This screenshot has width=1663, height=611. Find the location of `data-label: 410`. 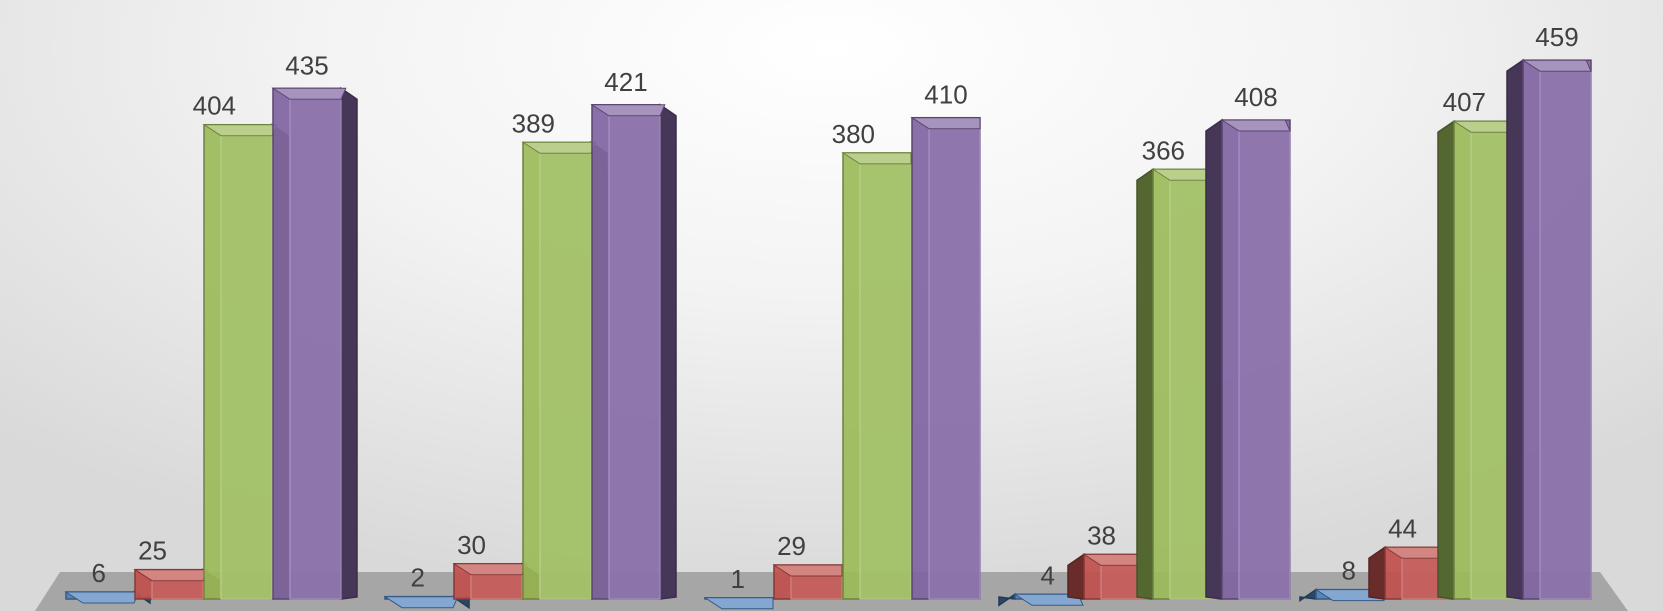

data-label: 410 is located at coordinates (945, 95).